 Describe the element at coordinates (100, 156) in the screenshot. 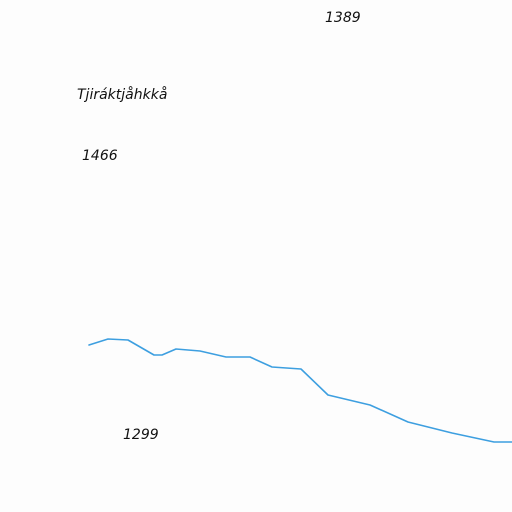

I see `elevation-label-left: 1466` at that location.